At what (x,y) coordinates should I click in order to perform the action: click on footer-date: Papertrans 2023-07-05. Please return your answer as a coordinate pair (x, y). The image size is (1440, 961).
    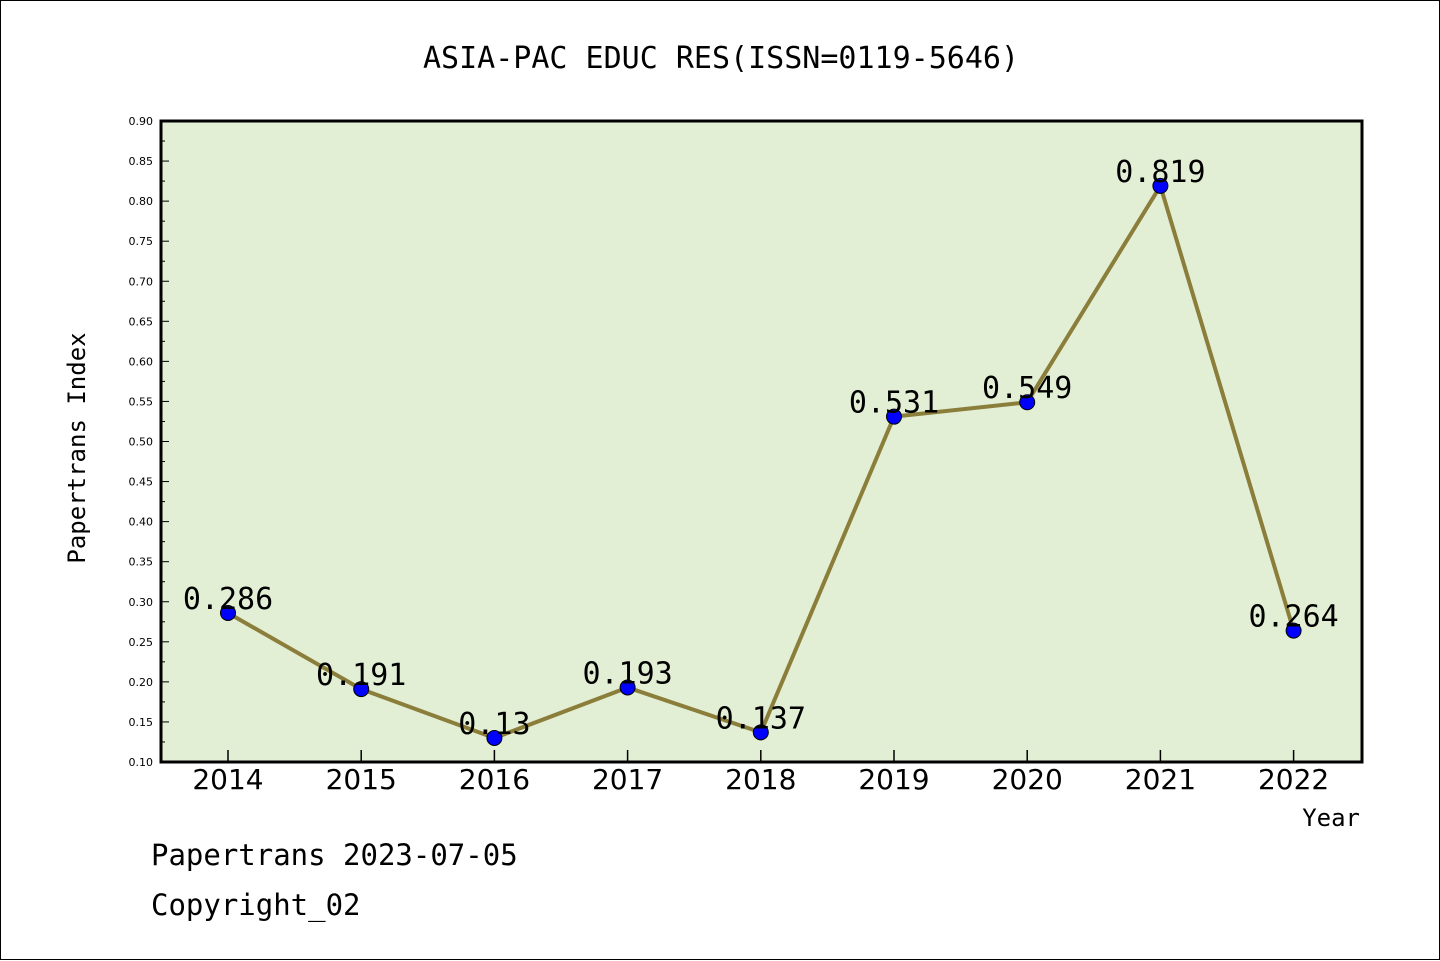
    Looking at the image, I should click on (334, 855).